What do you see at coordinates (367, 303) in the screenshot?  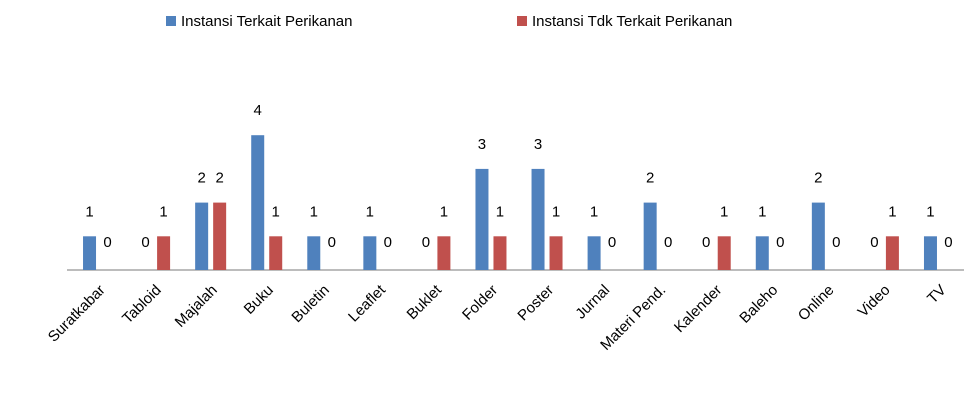 I see `x-tick-label: Leaflet` at bounding box center [367, 303].